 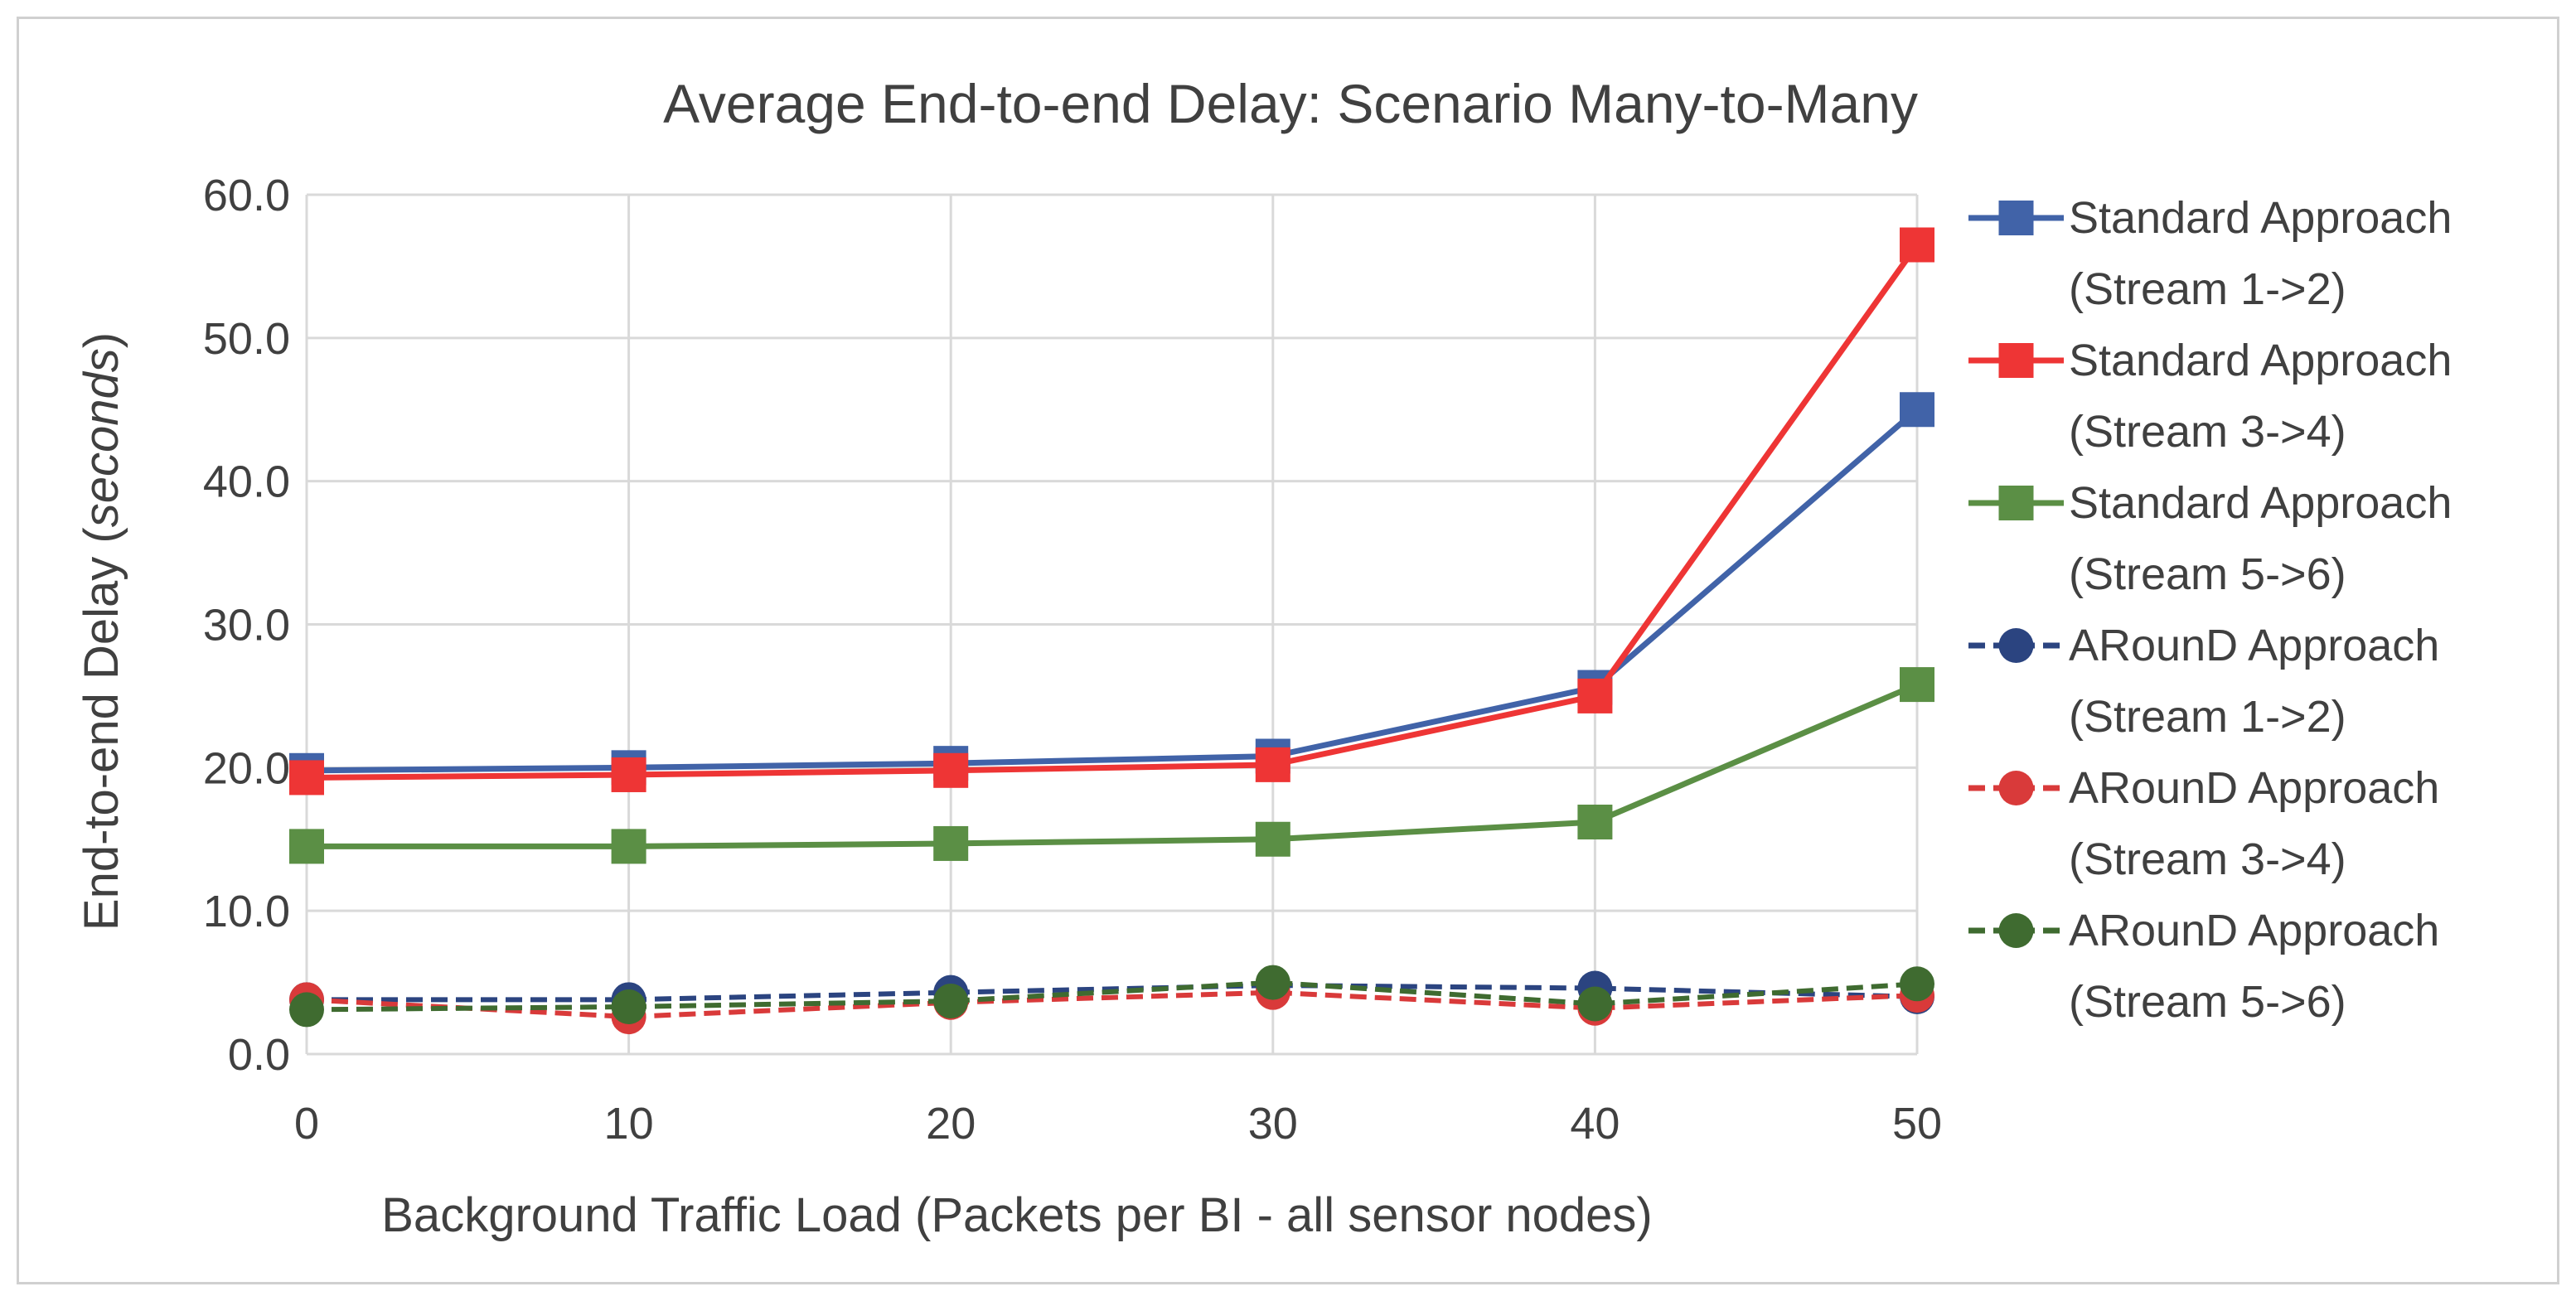 What do you see at coordinates (2207, 289) in the screenshot?
I see `legend-label-1-line2: (Stream 1->2)` at bounding box center [2207, 289].